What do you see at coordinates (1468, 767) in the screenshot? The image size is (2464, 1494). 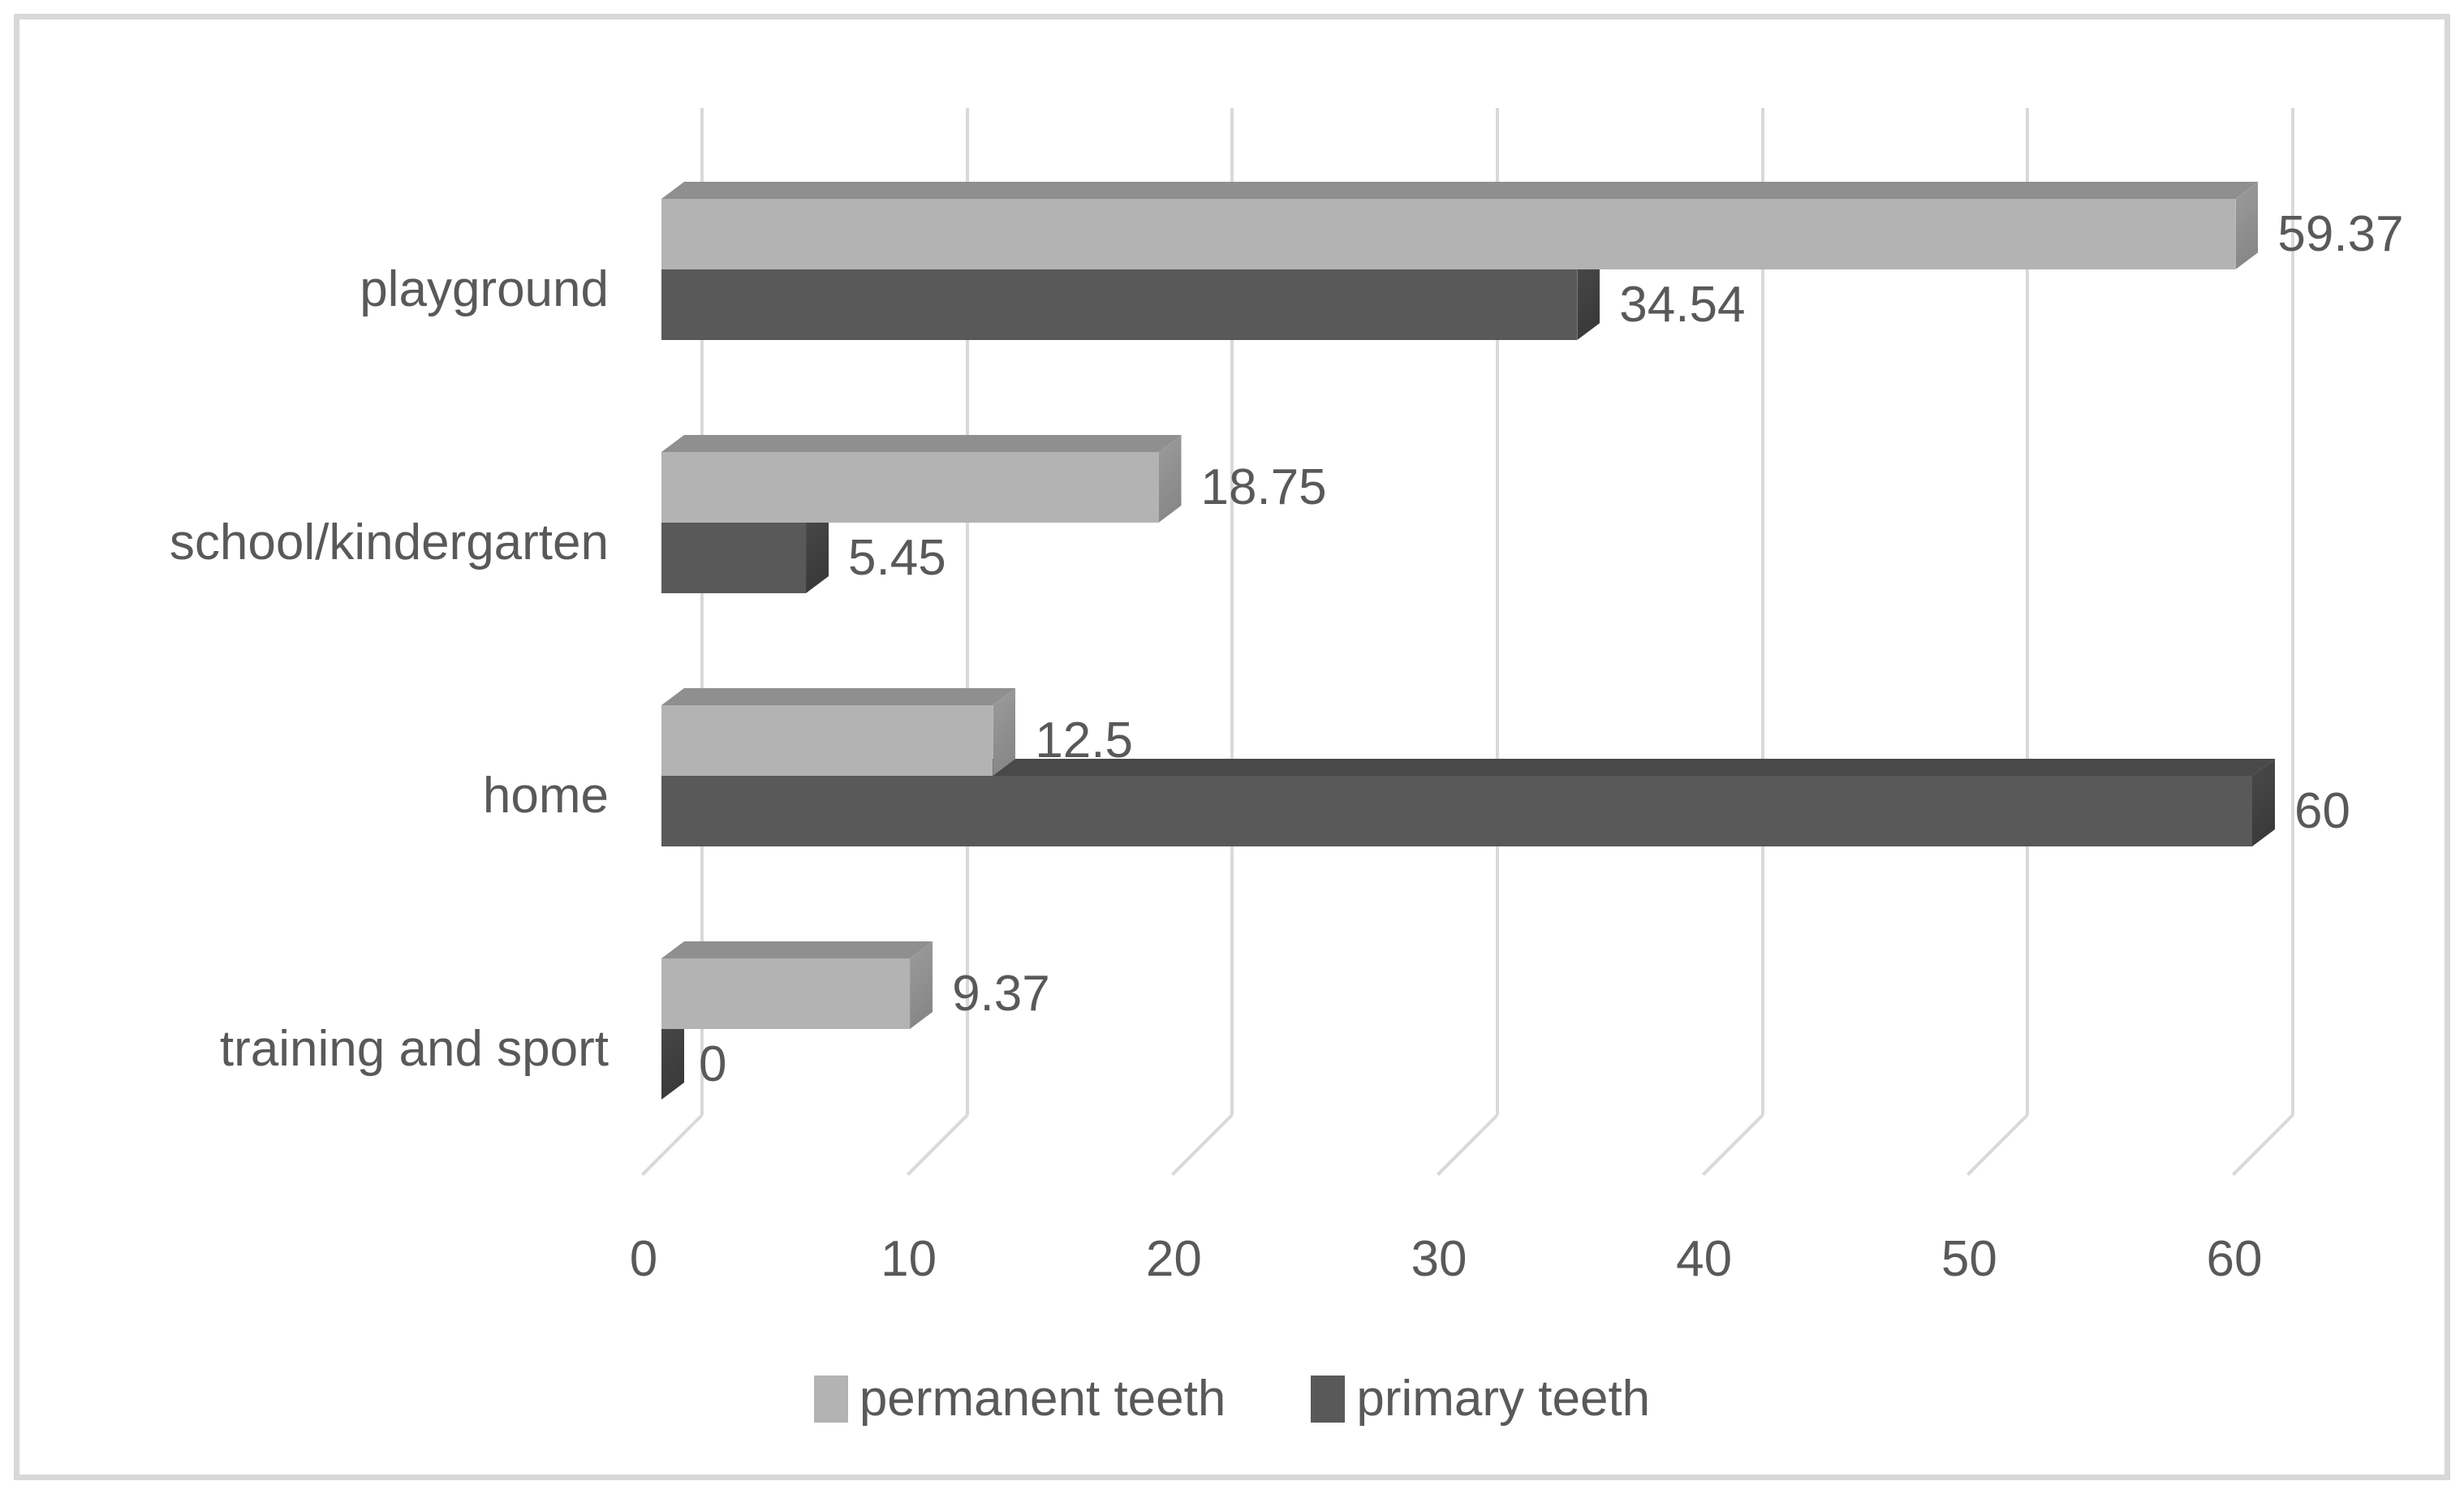 I see `bar-top-primary-teeth` at bounding box center [1468, 767].